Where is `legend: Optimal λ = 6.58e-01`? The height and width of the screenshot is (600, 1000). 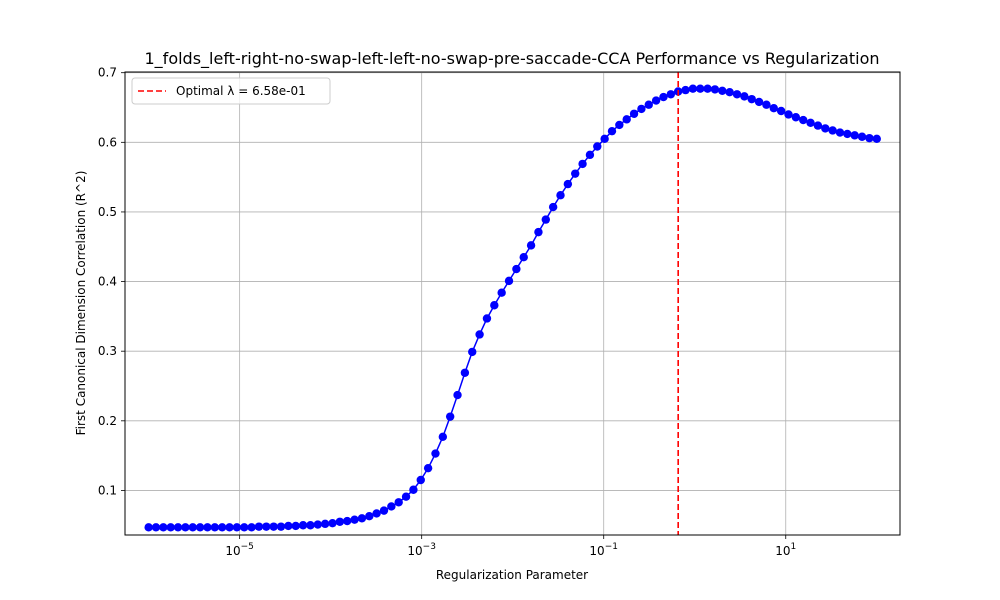 legend: Optimal λ = 6.58e-01 is located at coordinates (231, 91).